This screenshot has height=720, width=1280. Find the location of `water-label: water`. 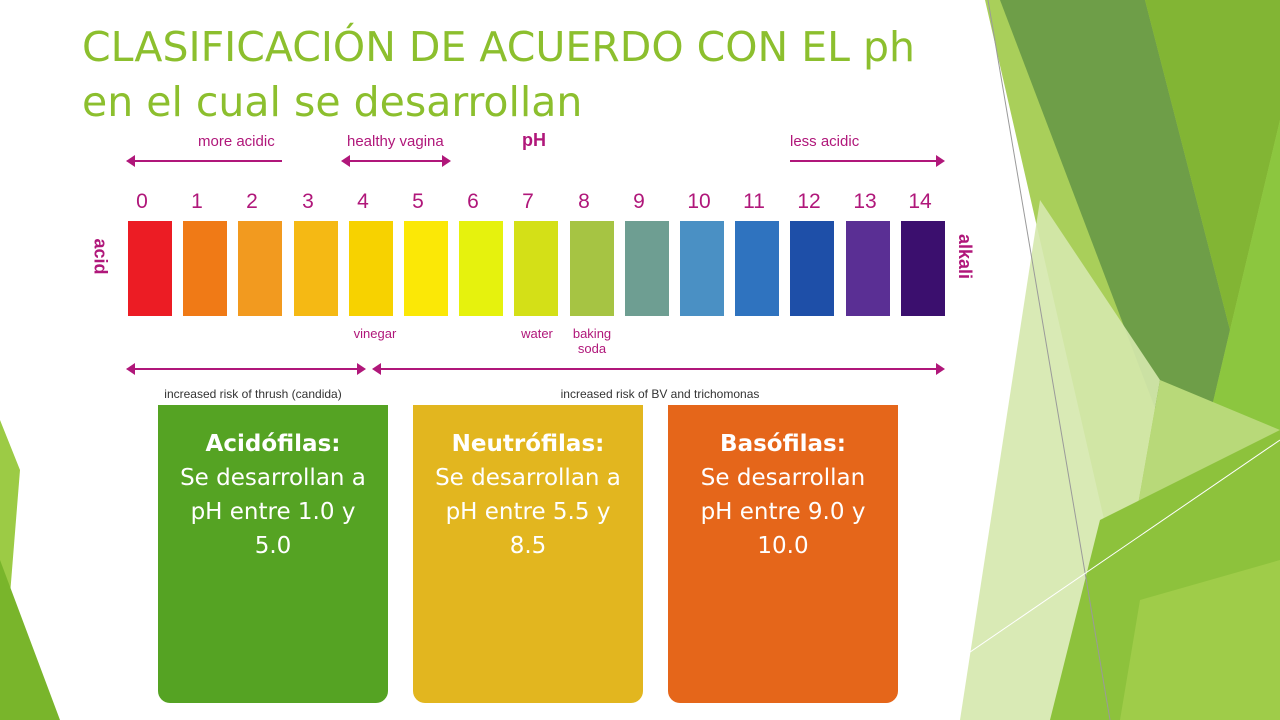

water-label: water is located at coordinates (537, 333).